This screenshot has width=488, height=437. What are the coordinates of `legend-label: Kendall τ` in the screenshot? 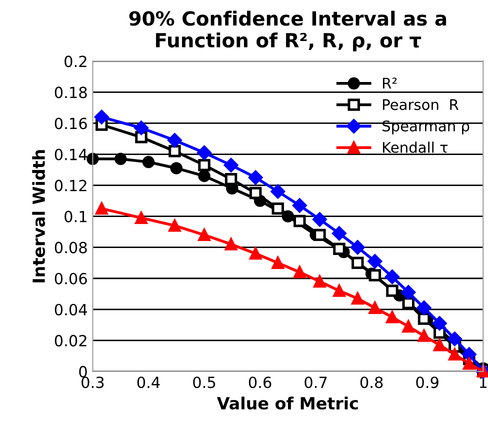 It's located at (415, 147).